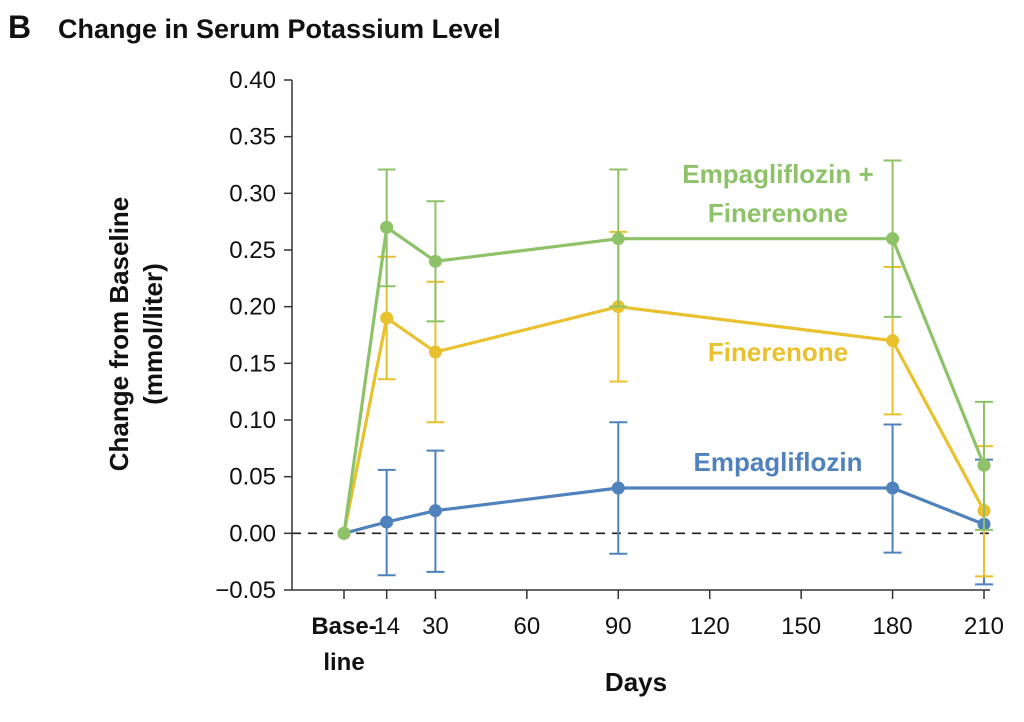  Describe the element at coordinates (245, 590) in the screenshot. I see `y-tick-label: −0.05` at that location.